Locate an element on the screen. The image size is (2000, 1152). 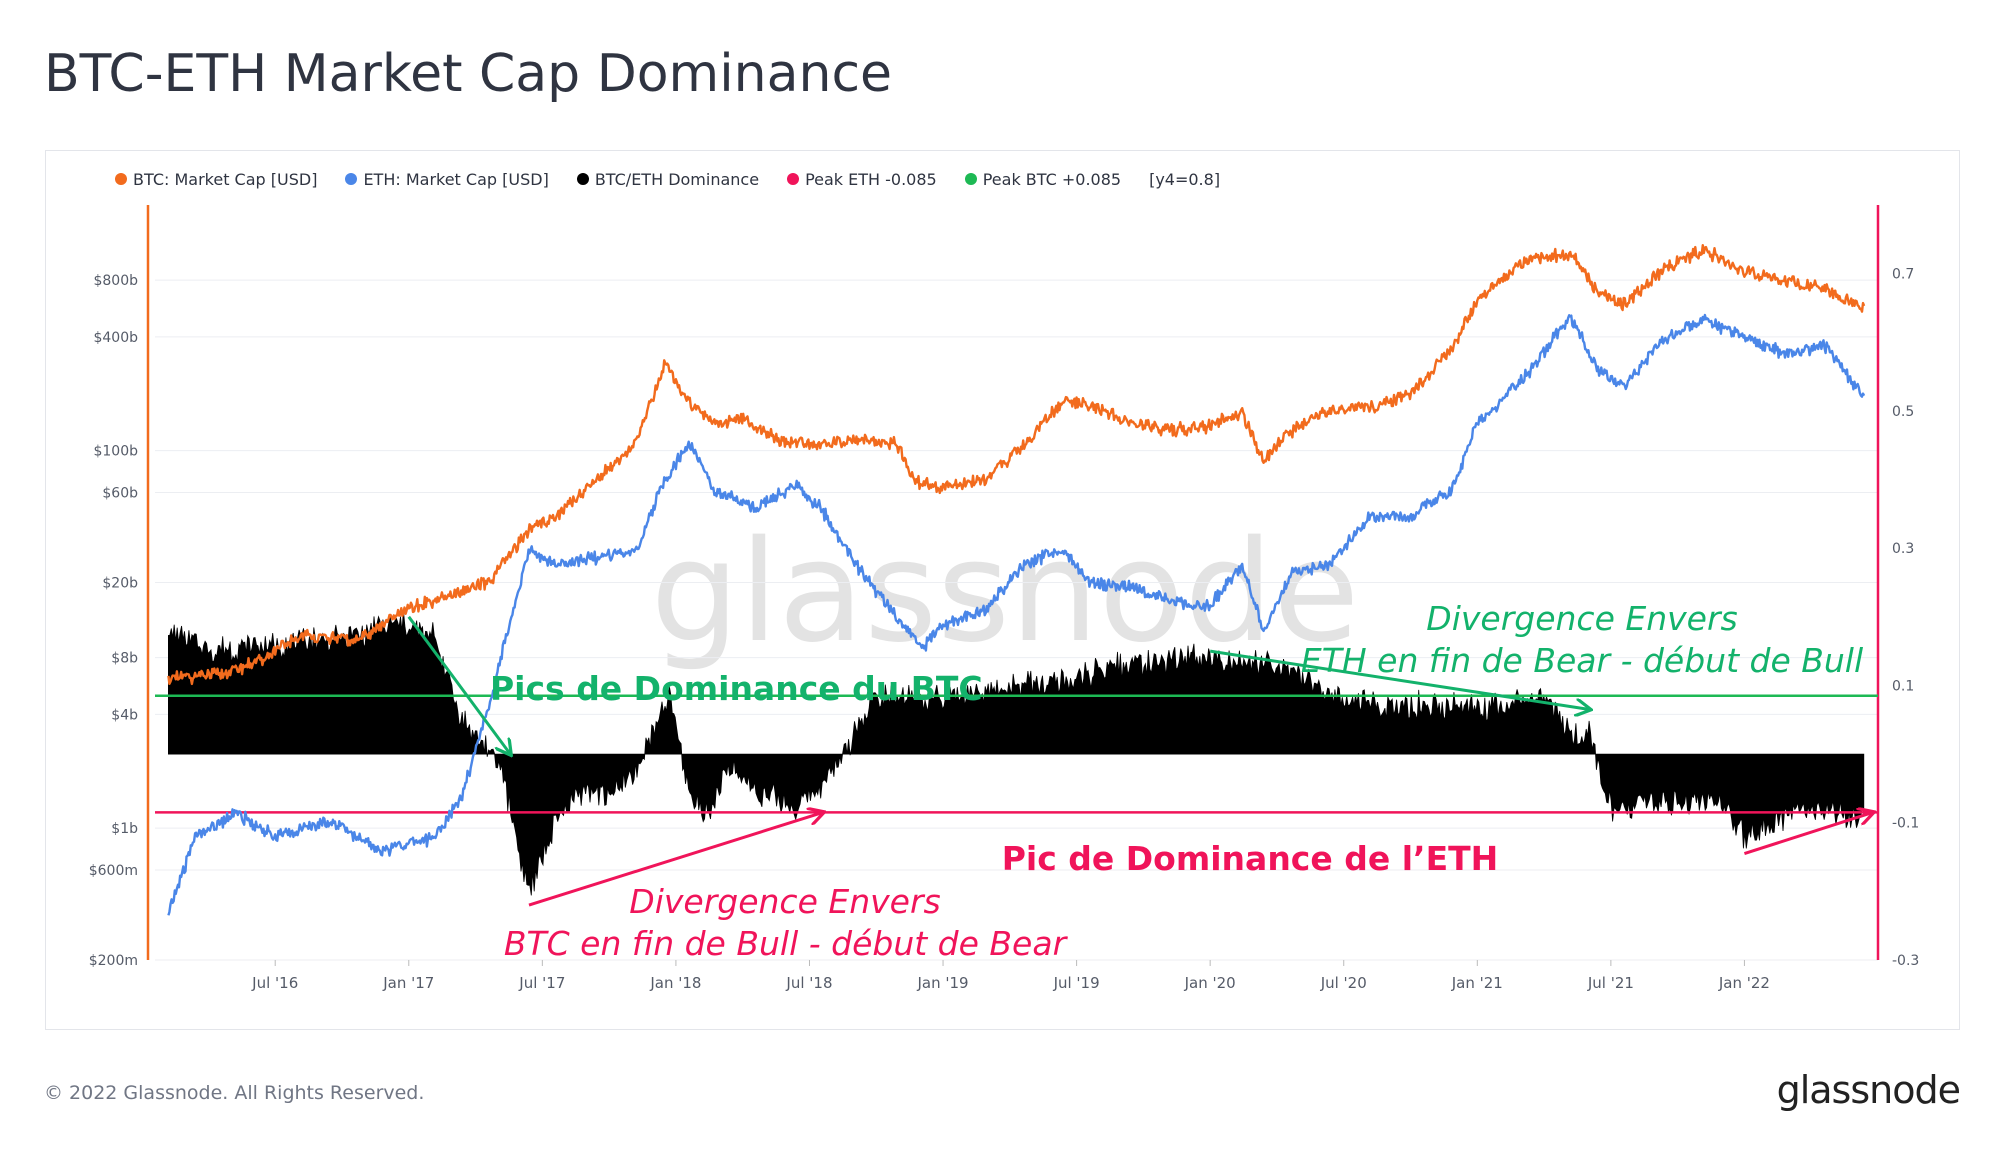
y-right-tick-label: 0.3 is located at coordinates (1903, 549).